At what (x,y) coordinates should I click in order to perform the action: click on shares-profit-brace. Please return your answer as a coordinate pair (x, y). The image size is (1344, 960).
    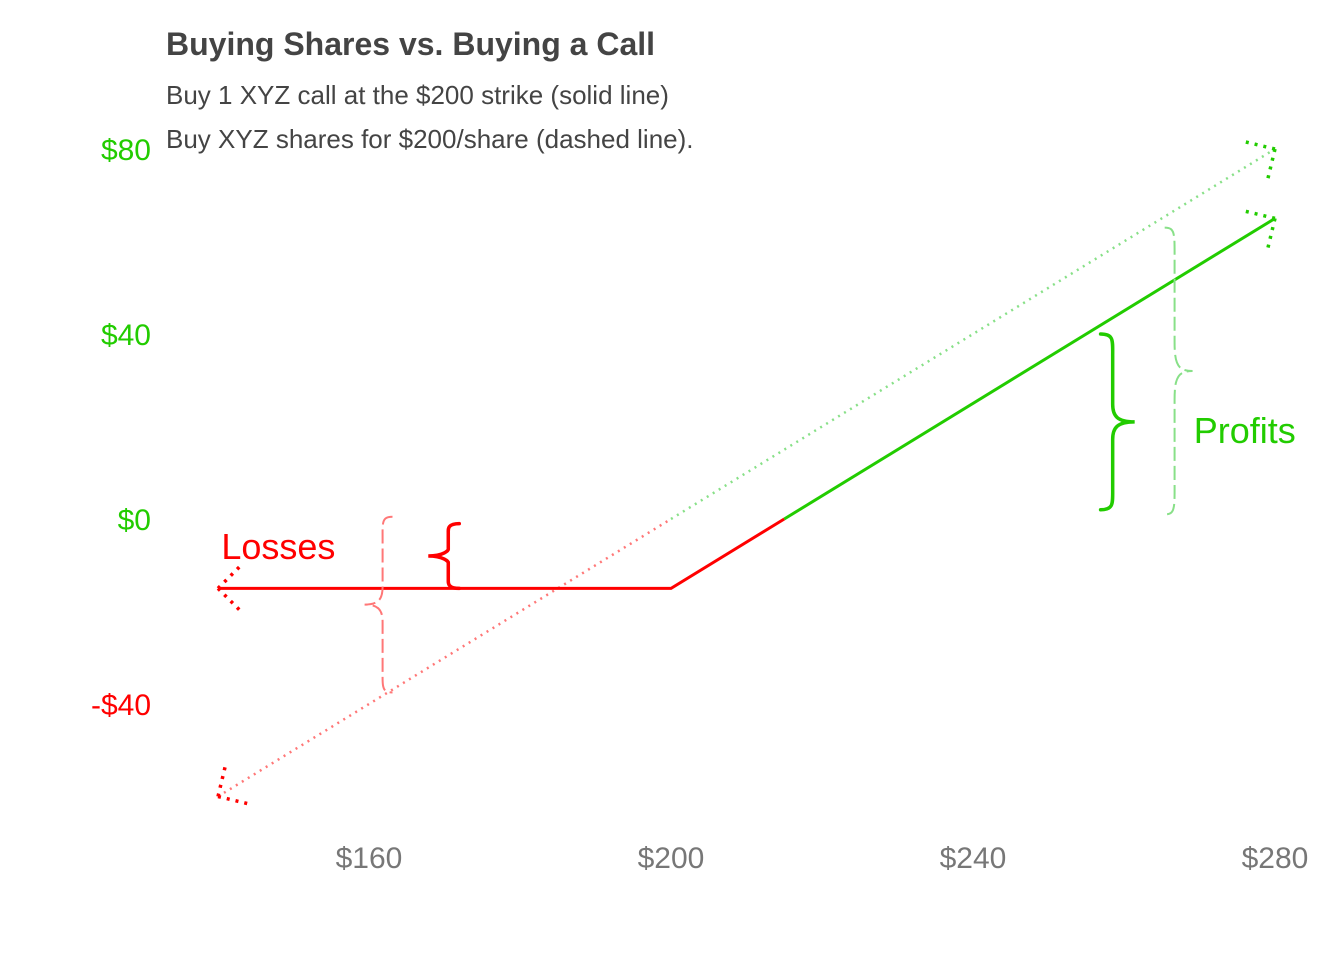
    Looking at the image, I should click on (1178, 371).